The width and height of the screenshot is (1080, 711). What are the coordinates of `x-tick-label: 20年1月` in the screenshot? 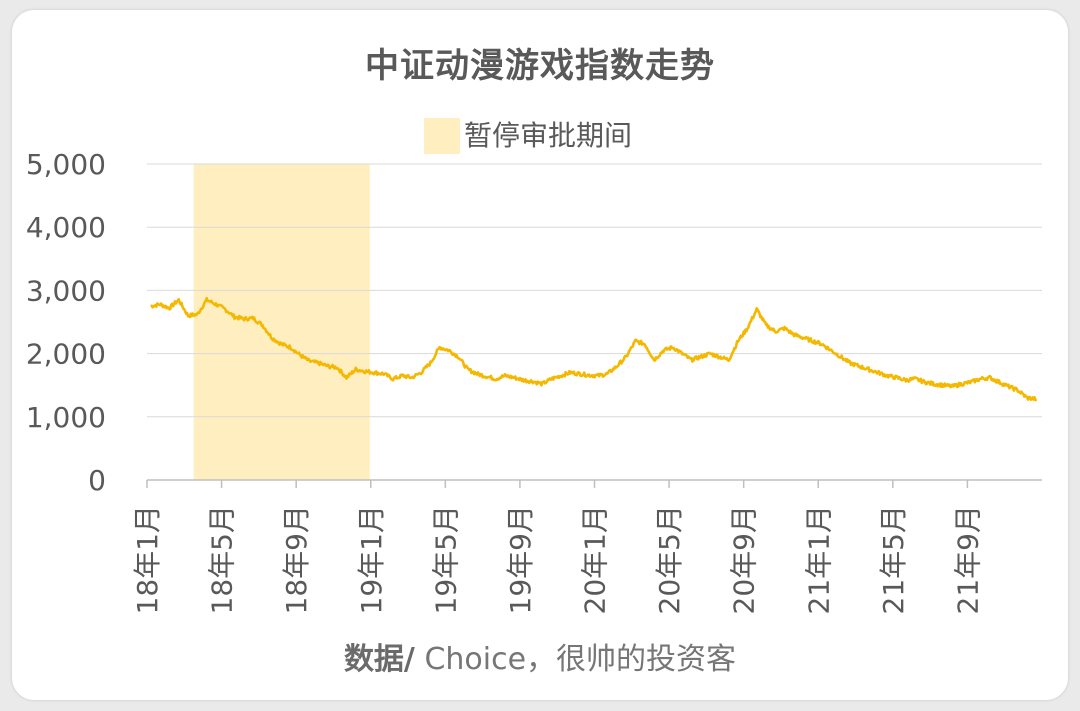 It's located at (595, 559).